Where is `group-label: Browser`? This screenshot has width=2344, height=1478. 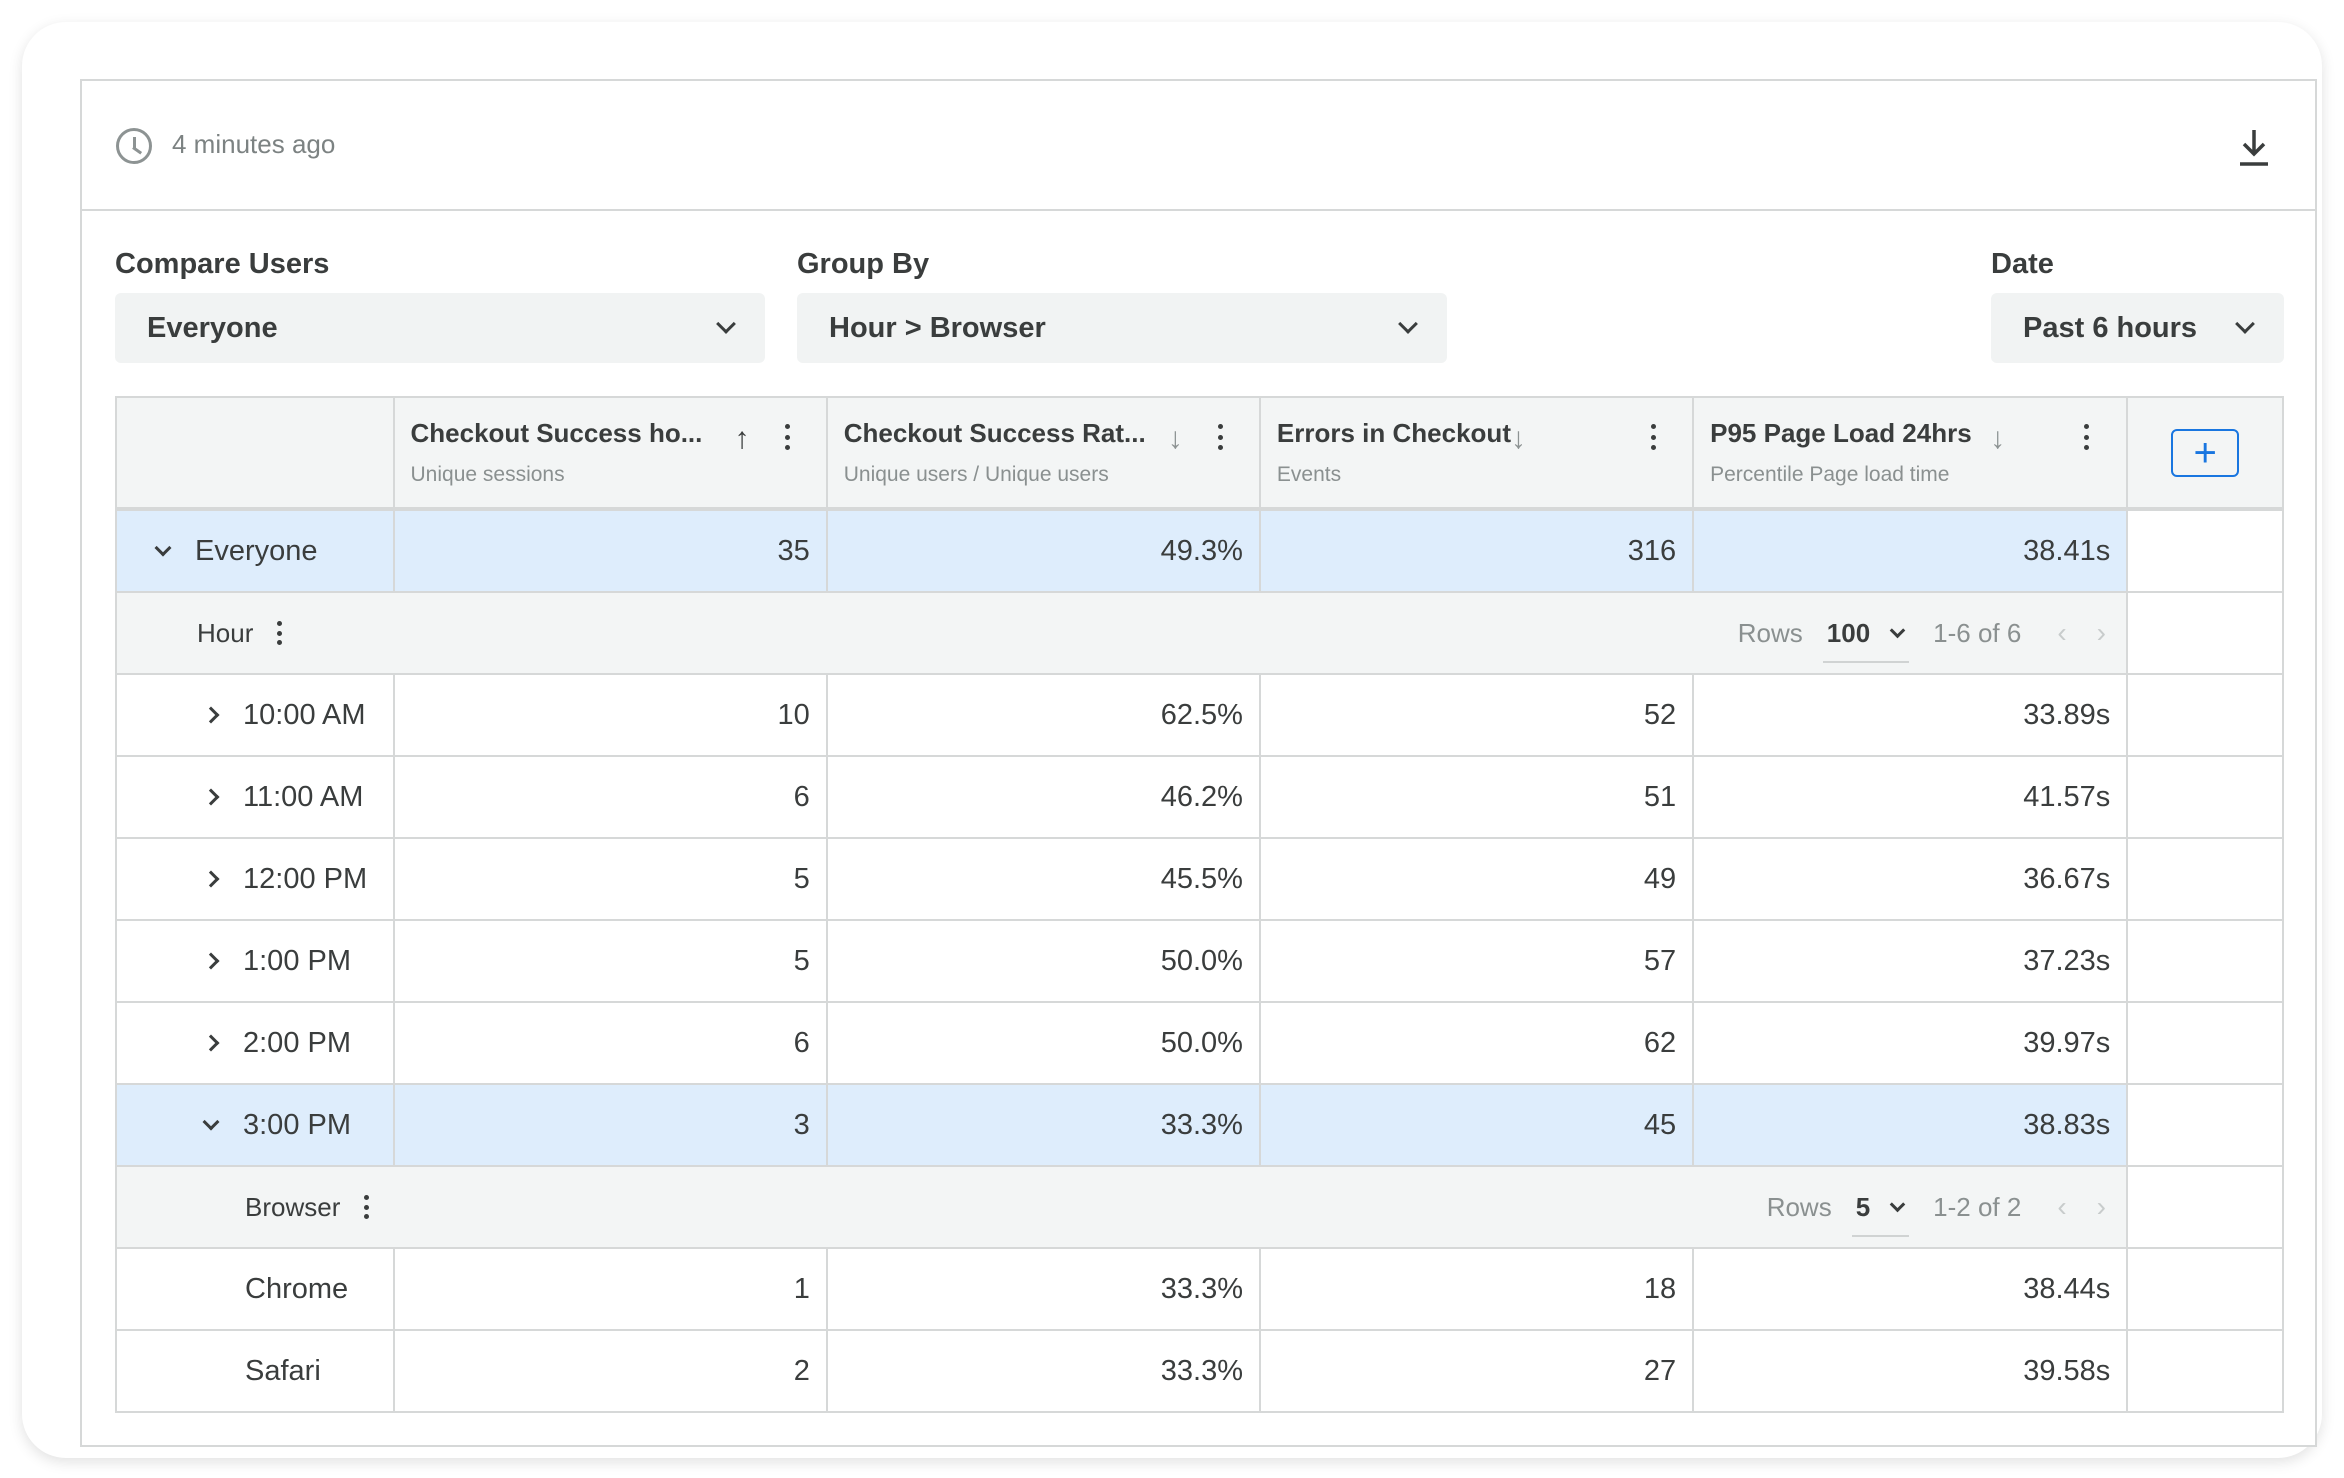 group-label: Browser is located at coordinates (293, 1206).